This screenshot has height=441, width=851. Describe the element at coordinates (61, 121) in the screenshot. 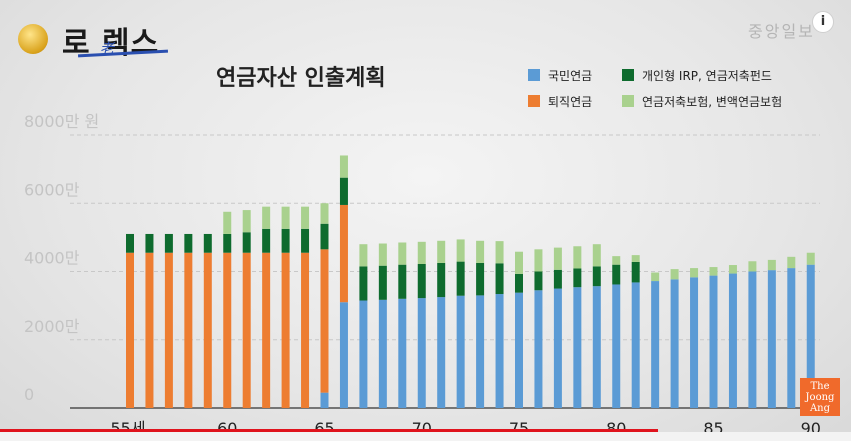

I see `y-tick-label: 8000만 원` at that location.